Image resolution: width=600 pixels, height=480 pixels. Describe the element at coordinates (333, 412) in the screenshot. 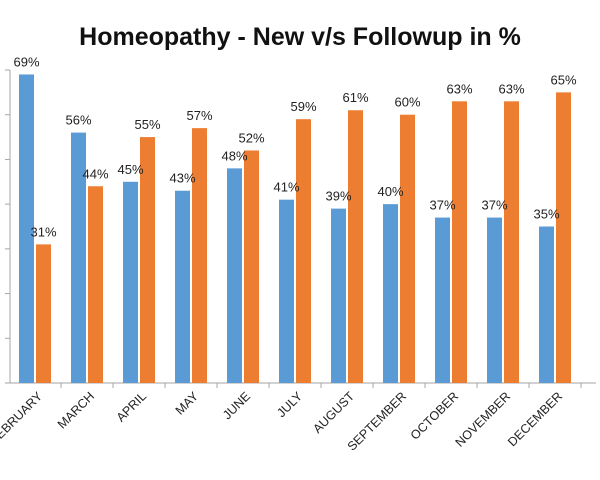

I see `category-label-august: AUGUST` at that location.